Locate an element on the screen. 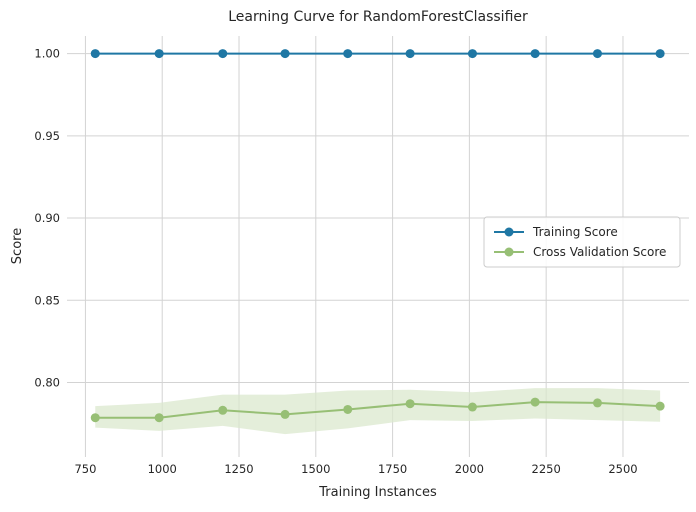 The image size is (696, 512). x-tick-label: 2500 is located at coordinates (622, 469).